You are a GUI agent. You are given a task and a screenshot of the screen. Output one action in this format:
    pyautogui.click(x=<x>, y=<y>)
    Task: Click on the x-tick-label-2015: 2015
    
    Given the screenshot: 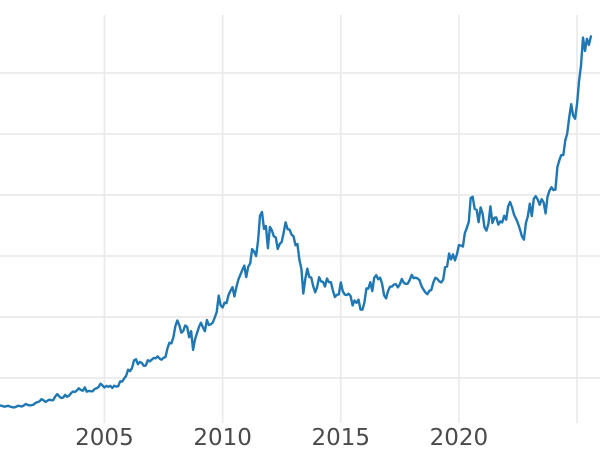 What is the action you would take?
    pyautogui.click(x=341, y=437)
    